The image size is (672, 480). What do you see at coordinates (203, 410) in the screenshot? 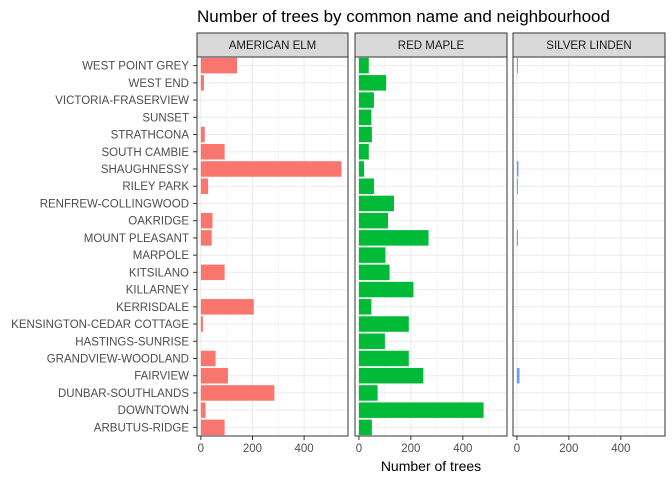
I see `bar-american-elm-downtown` at bounding box center [203, 410].